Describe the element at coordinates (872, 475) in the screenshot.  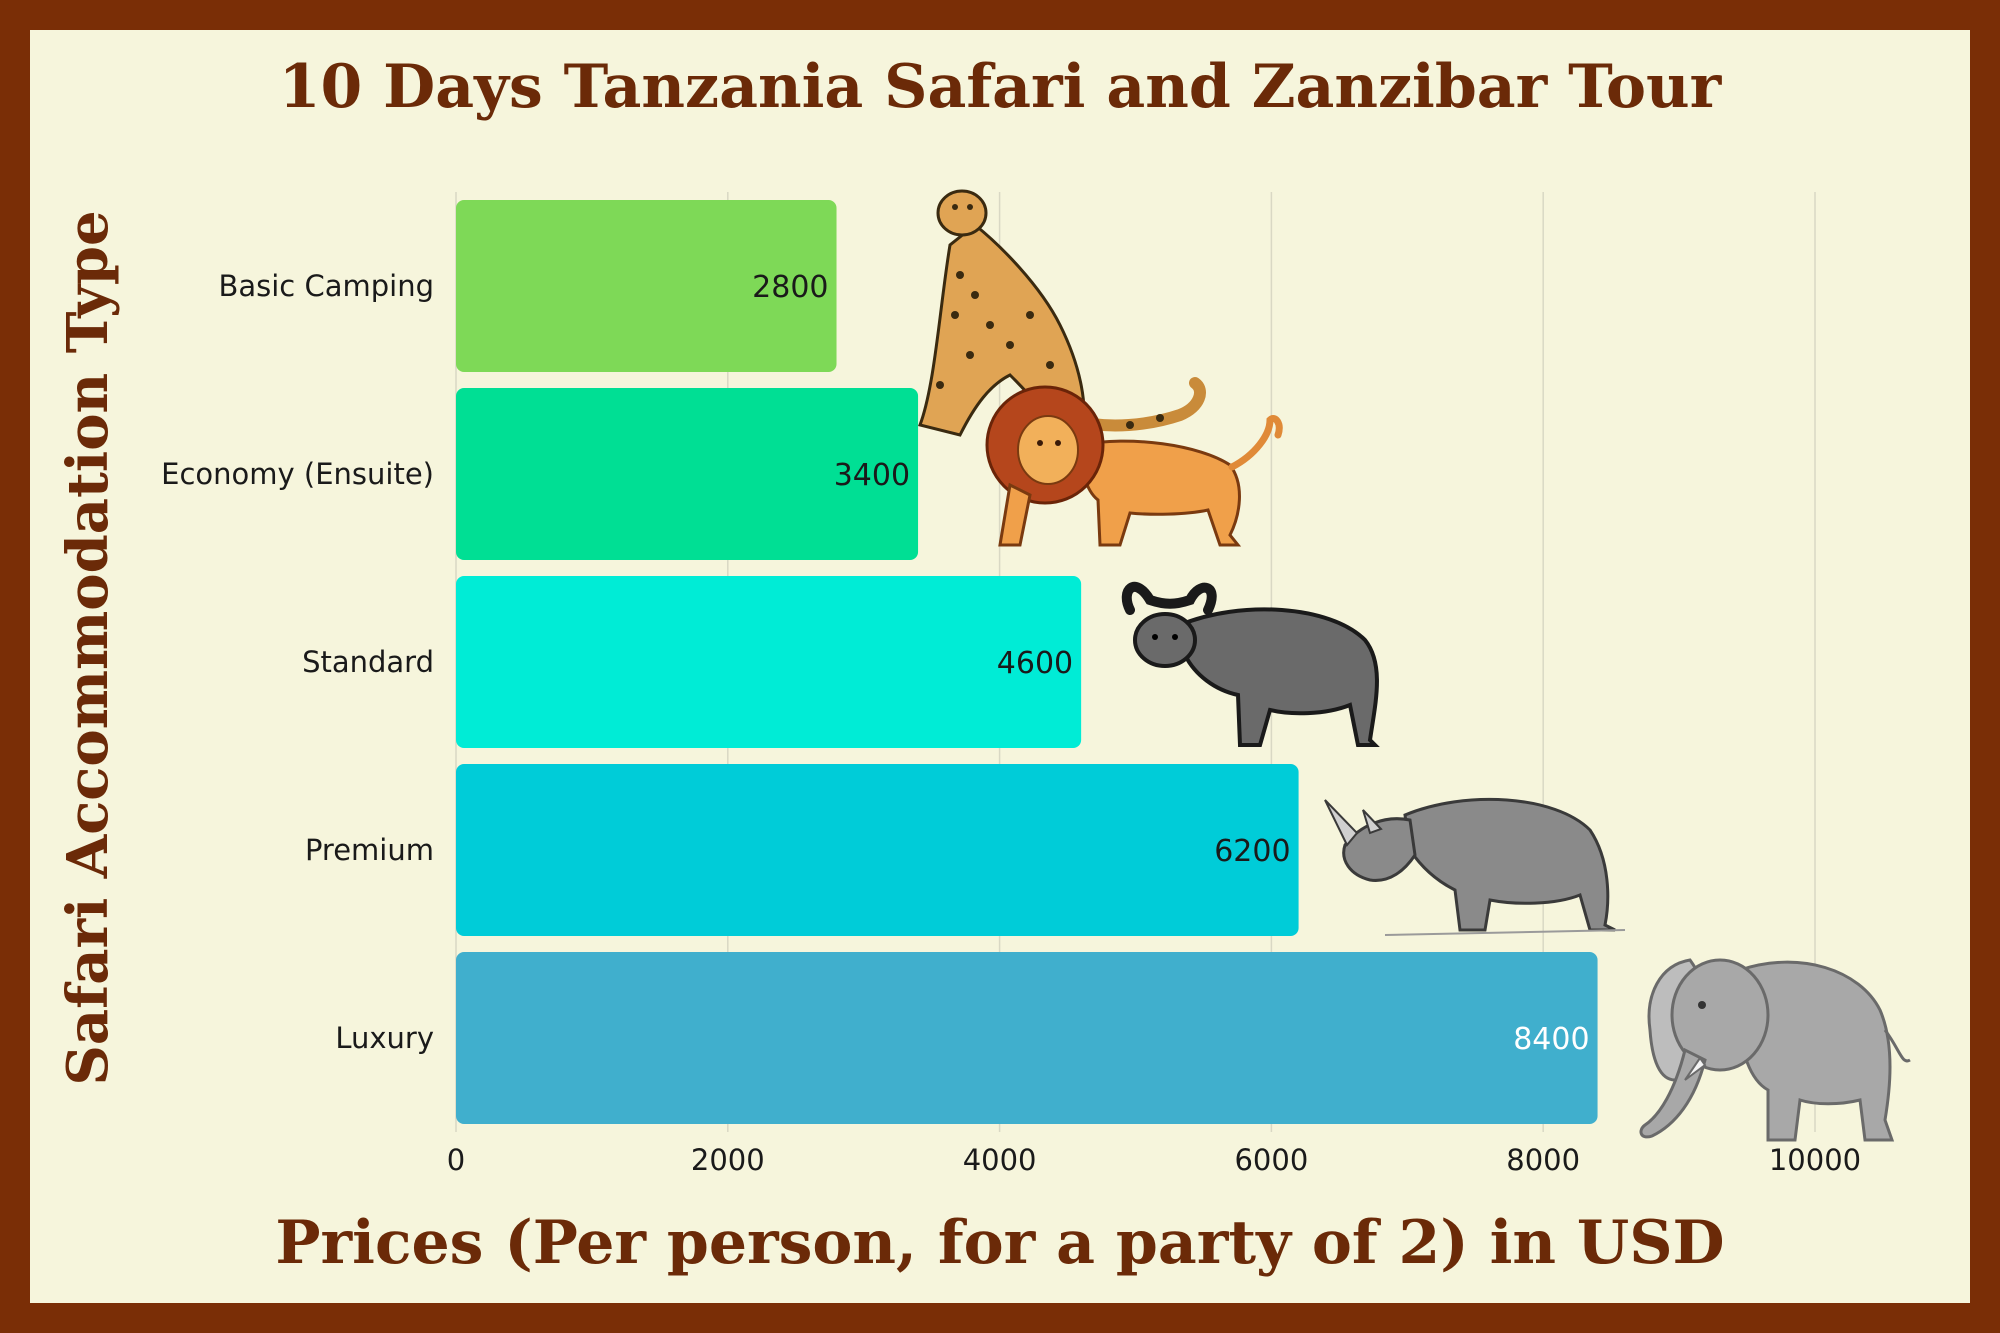
I see `bar-value-label: 3400` at that location.